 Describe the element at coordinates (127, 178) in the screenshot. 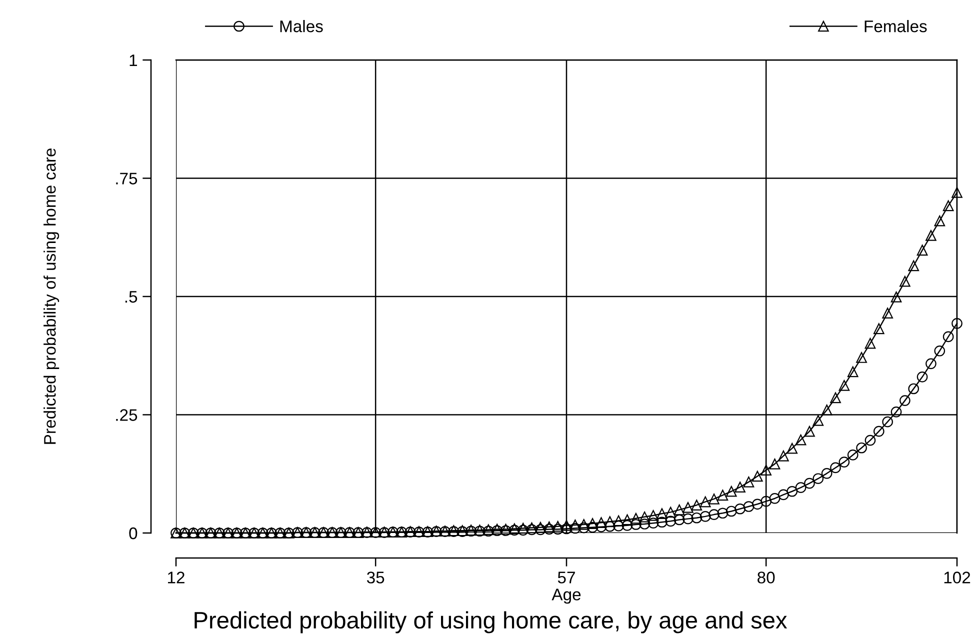

I see `y-tick-label: .75` at that location.